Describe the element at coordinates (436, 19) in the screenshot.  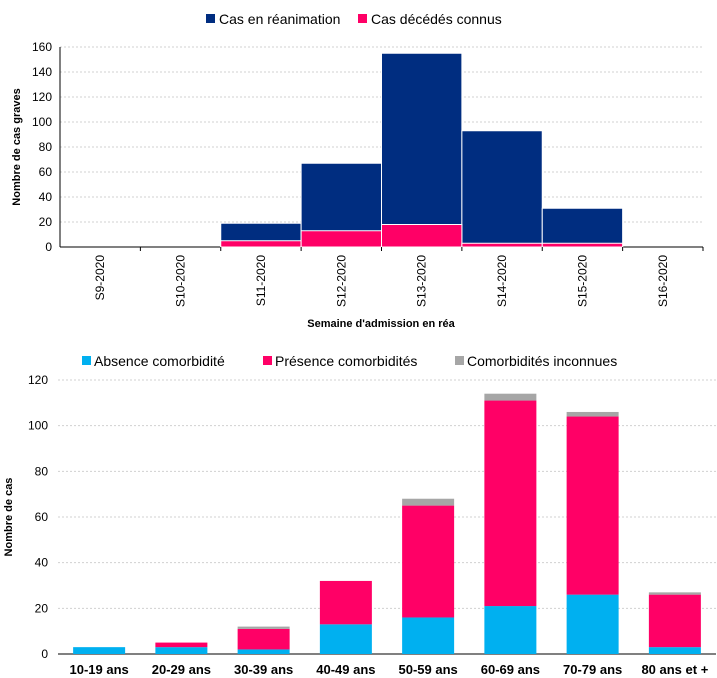
I see `legend-label: Cas décédés connus` at that location.